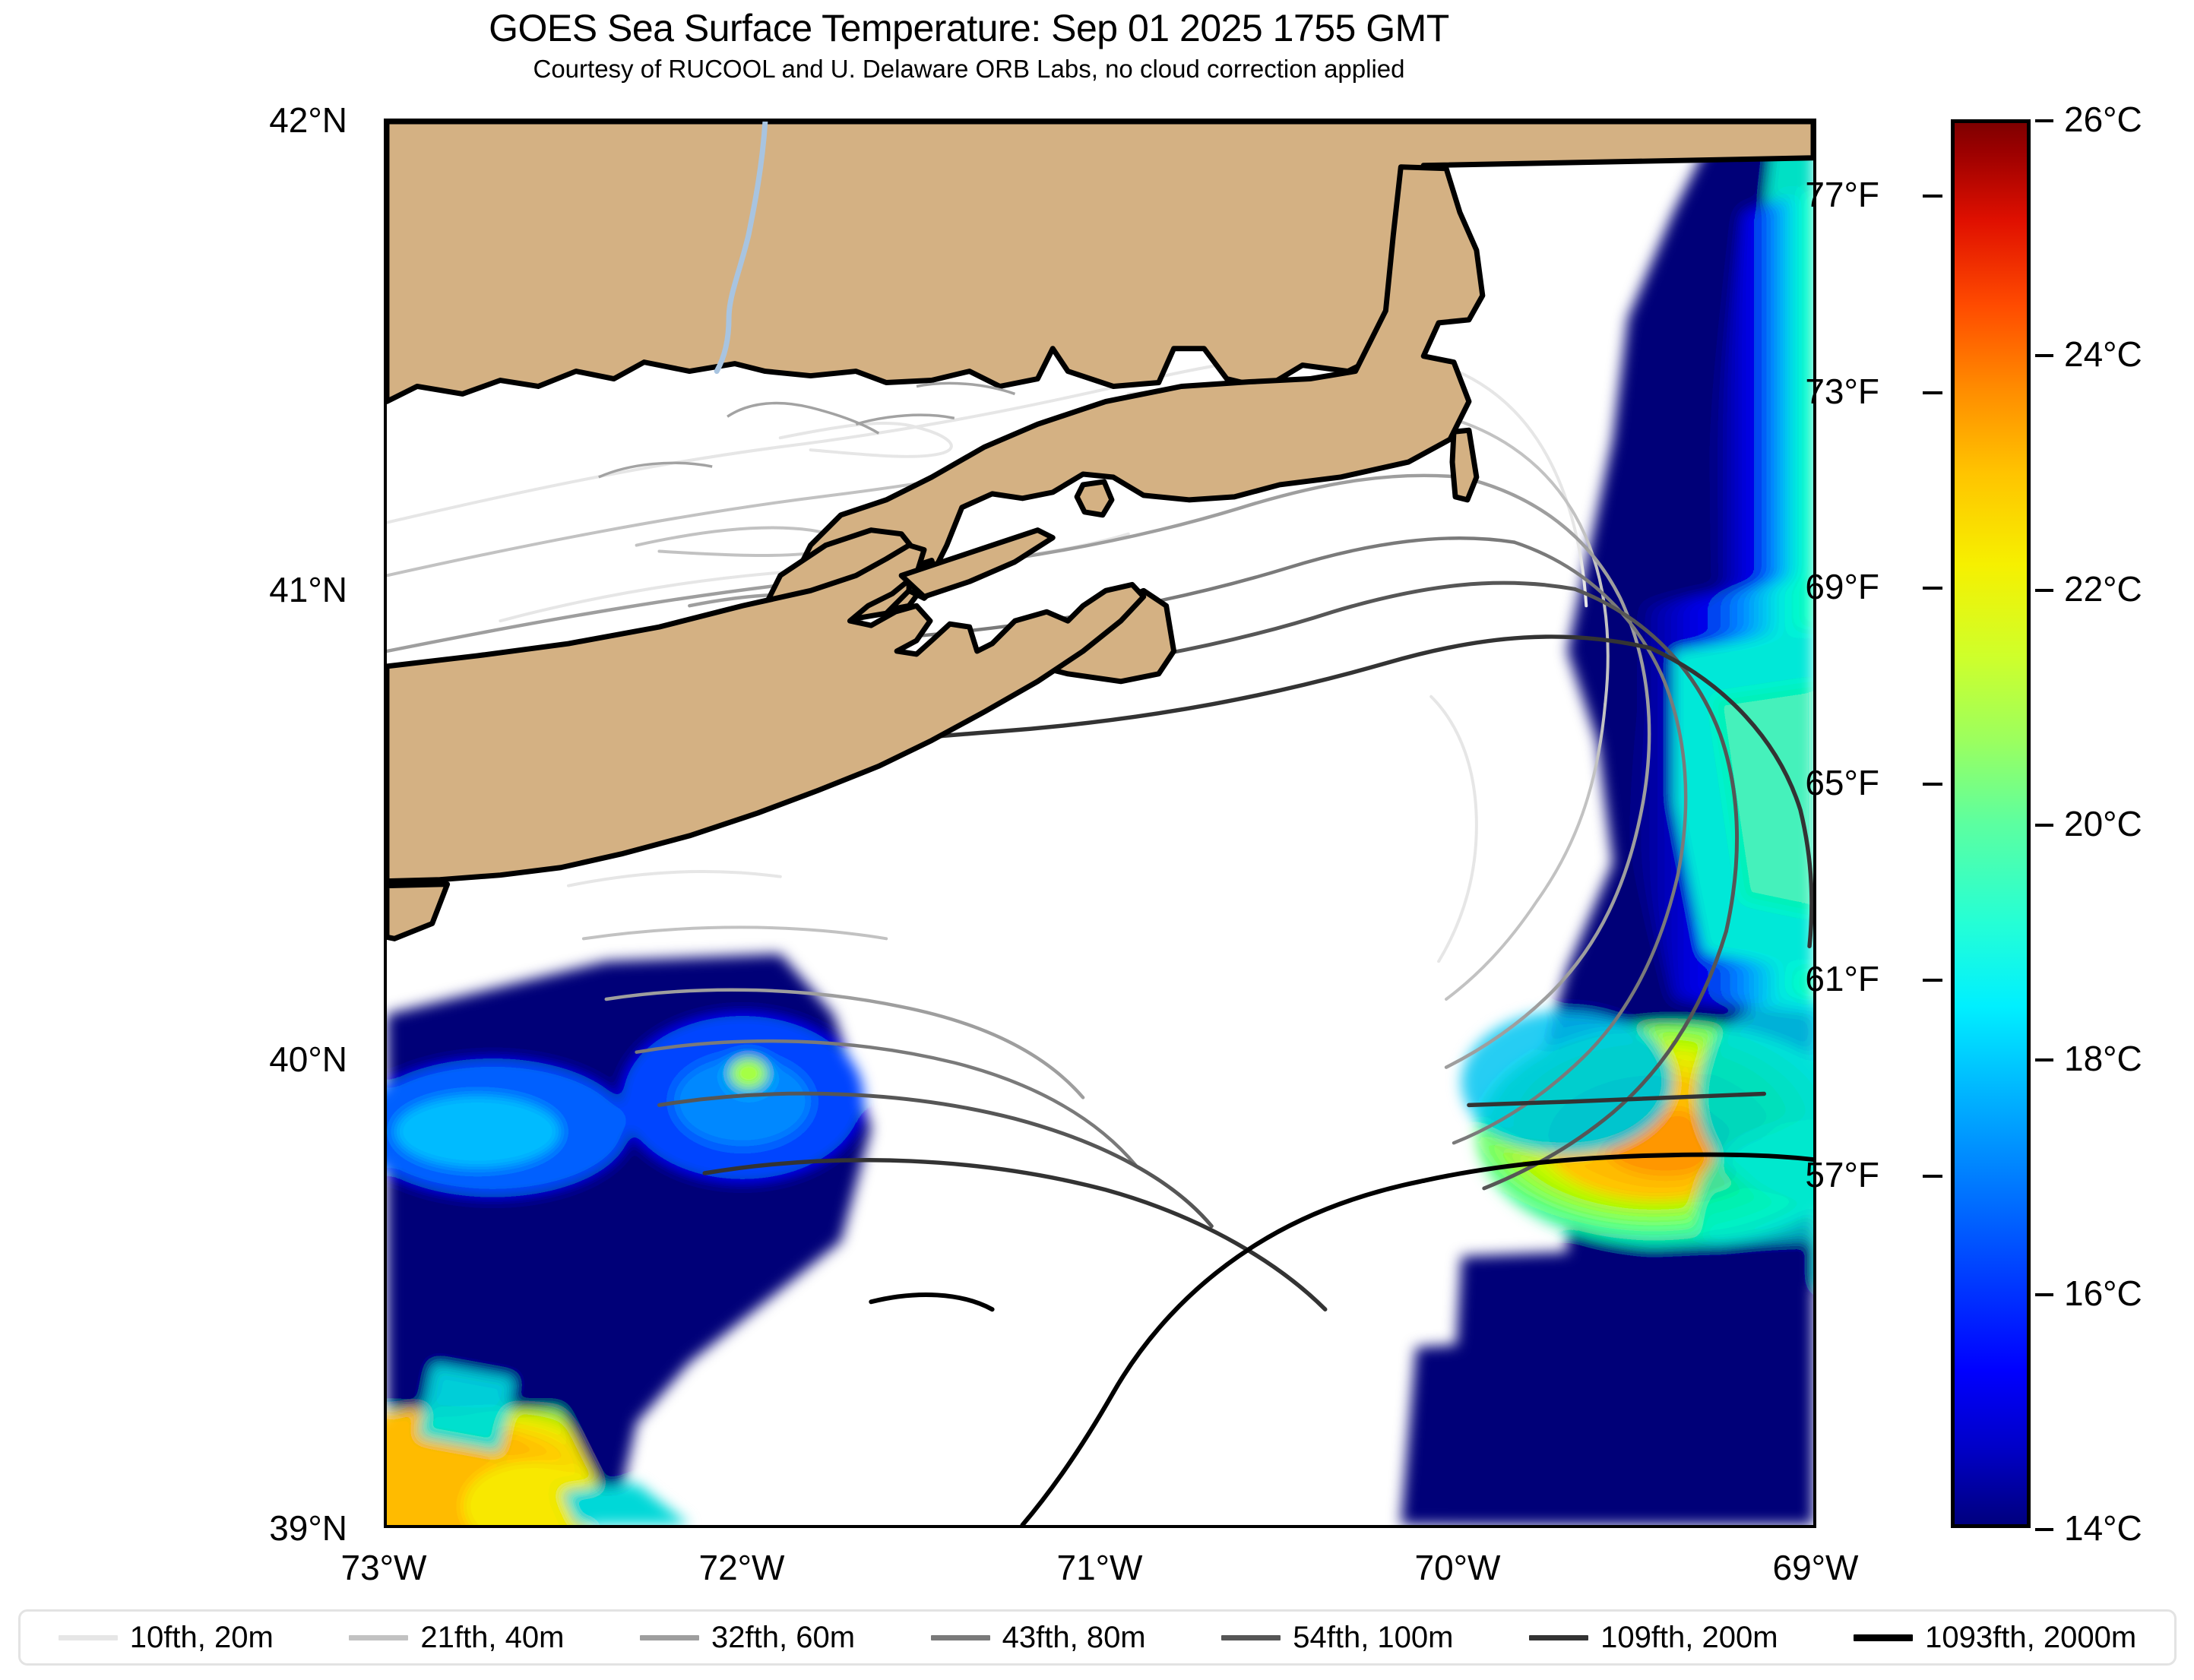 Image resolution: width=2194 pixels, height=1680 pixels. What do you see at coordinates (1932, 1176) in the screenshot?
I see `colorbar-tick-57f` at bounding box center [1932, 1176].